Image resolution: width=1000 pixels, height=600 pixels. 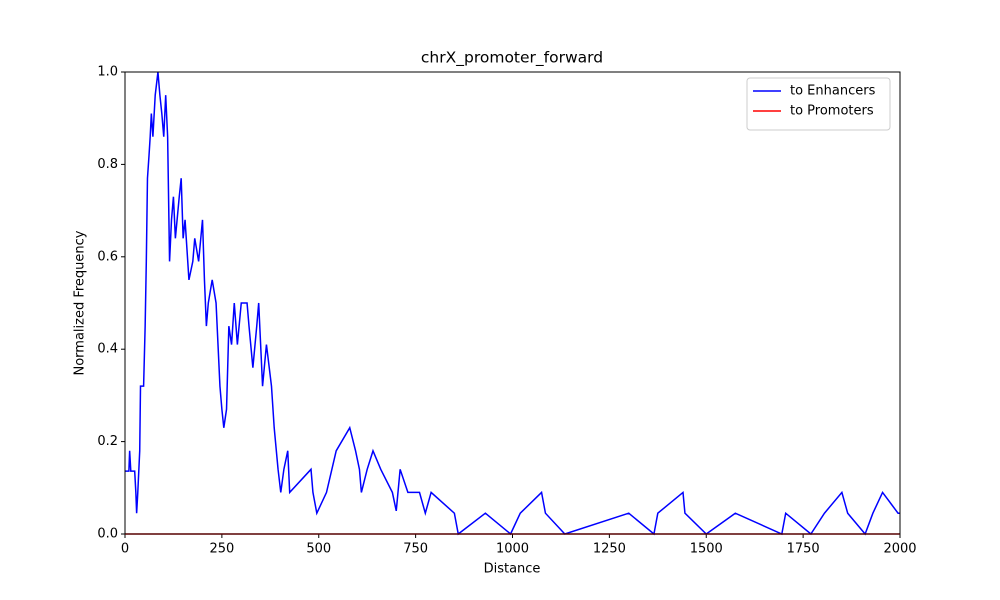 I want to click on y-tick-label: 1.0, so click(x=107, y=72).